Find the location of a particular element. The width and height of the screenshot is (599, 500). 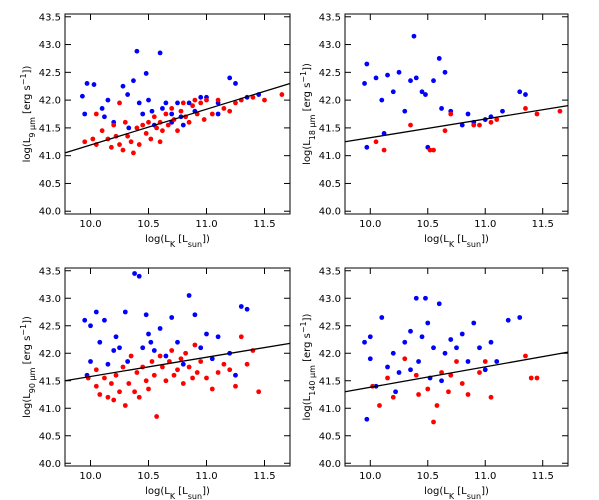

y-axis-label: log(L9 µm [erg s−1]) is located at coordinates (28, 114).